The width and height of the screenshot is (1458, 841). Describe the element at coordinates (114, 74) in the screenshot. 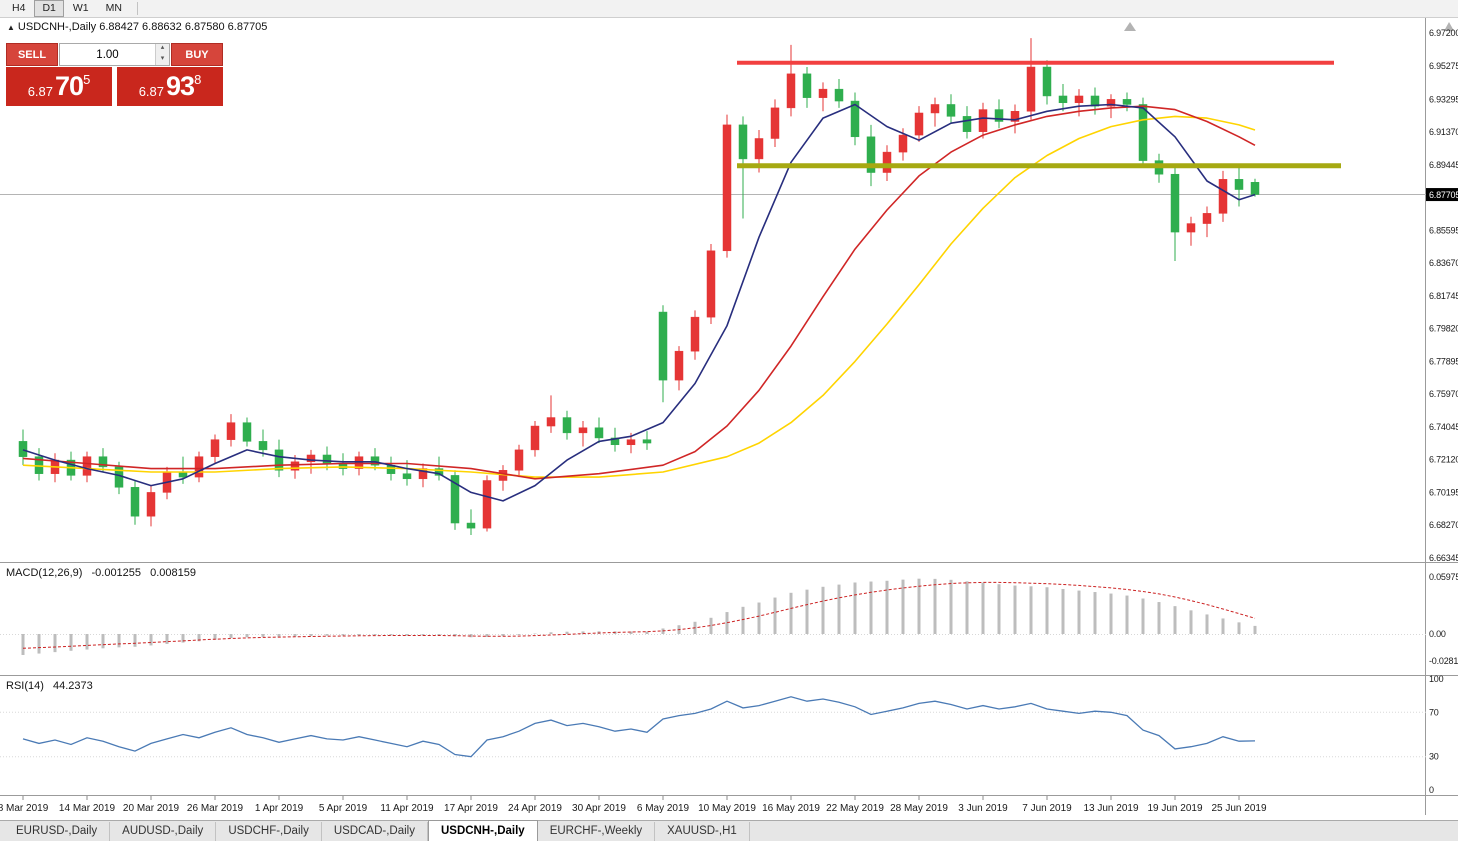

I see `one-click-trading-panel: SELL ▴ ▾ BUY 6.87 70 5 6.87 93 8` at that location.